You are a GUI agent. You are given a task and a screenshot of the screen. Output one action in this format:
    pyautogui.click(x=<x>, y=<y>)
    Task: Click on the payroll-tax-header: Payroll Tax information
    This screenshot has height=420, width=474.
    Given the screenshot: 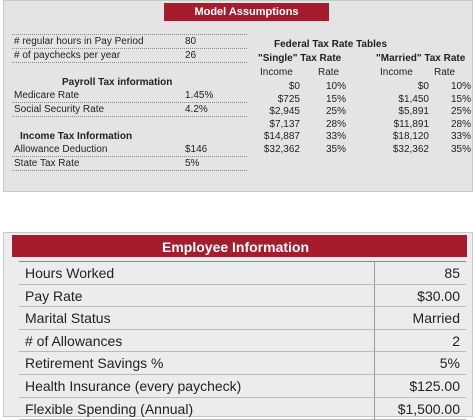 What is the action you would take?
    pyautogui.click(x=117, y=82)
    